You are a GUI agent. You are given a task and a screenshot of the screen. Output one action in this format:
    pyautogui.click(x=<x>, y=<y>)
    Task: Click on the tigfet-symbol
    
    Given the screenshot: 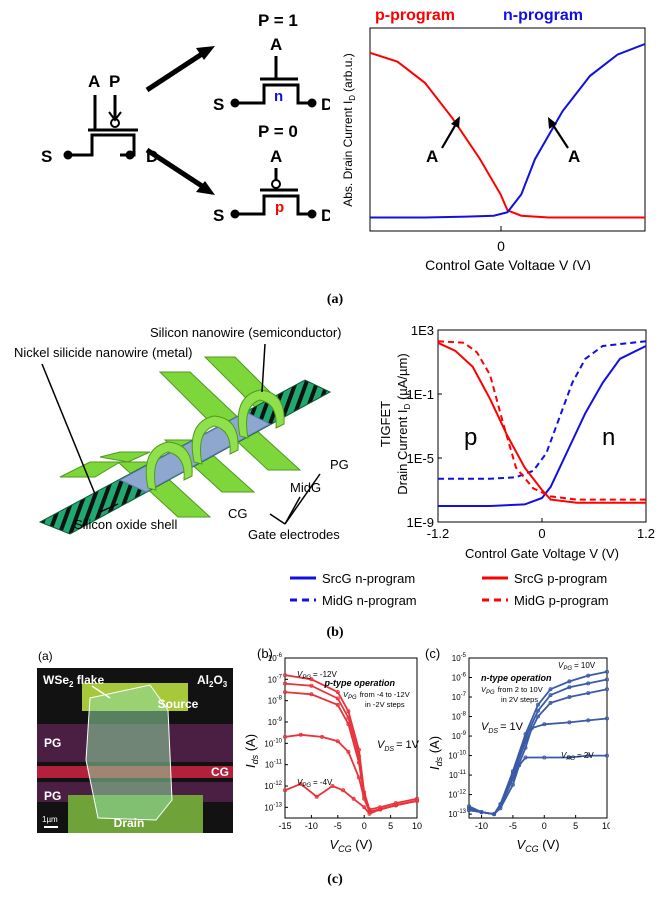 What is the action you would take?
    pyautogui.click(x=106, y=126)
    